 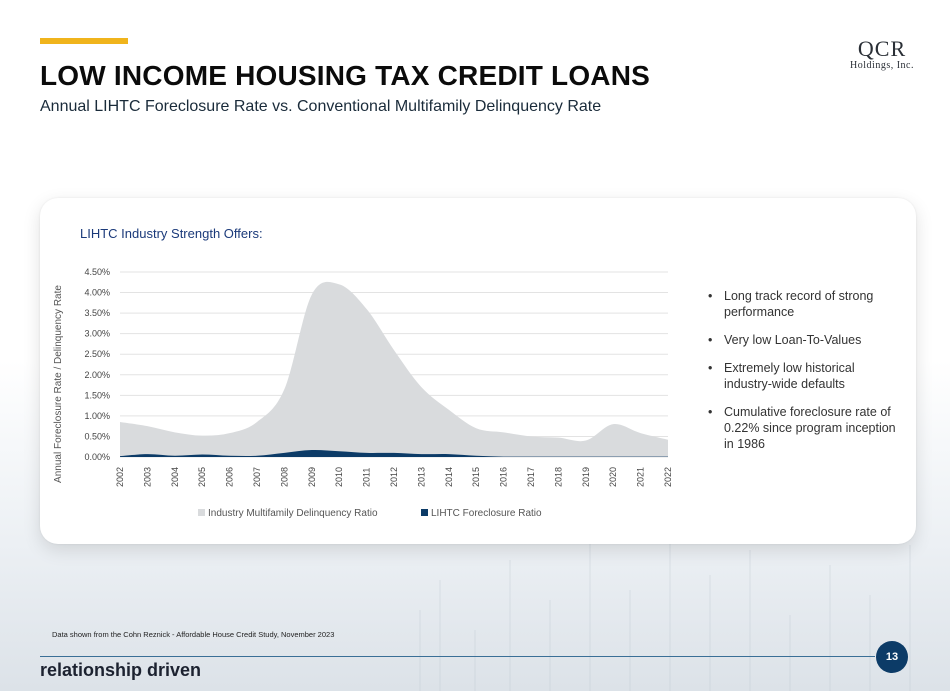 What do you see at coordinates (803, 304) in the screenshot?
I see `bullet-item: Long track record of strong performance` at bounding box center [803, 304].